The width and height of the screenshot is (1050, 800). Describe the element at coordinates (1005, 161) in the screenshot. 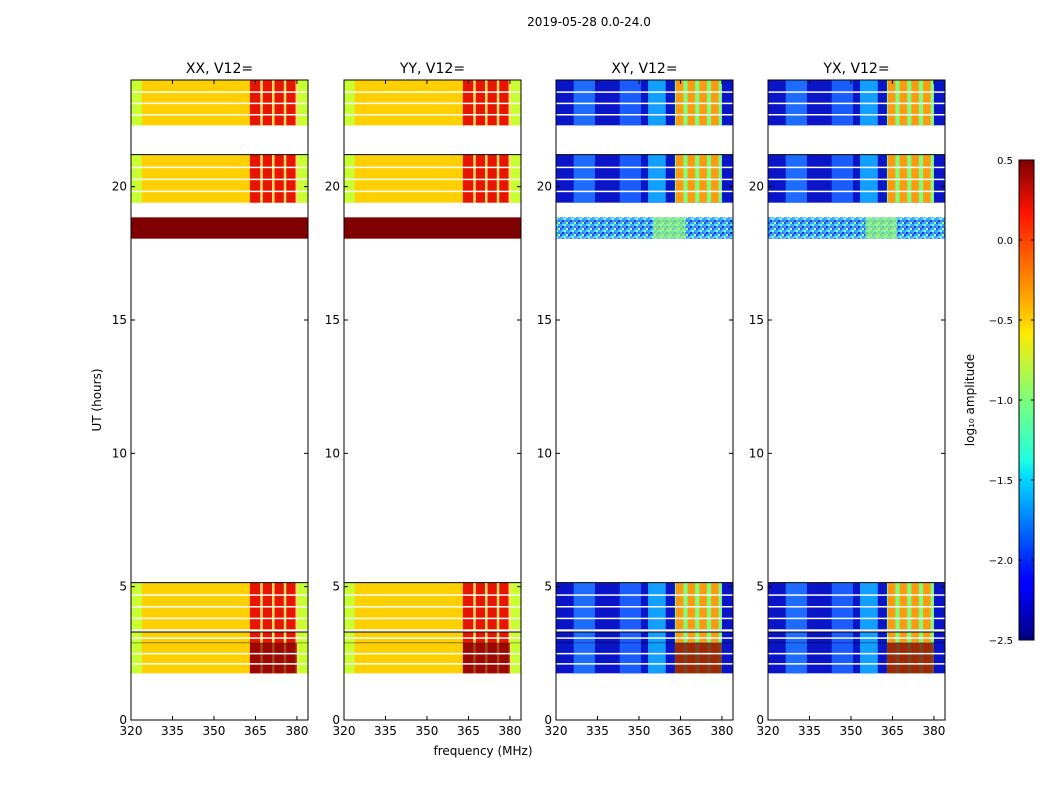

I see `colorbar-tick-label: 0.5` at that location.